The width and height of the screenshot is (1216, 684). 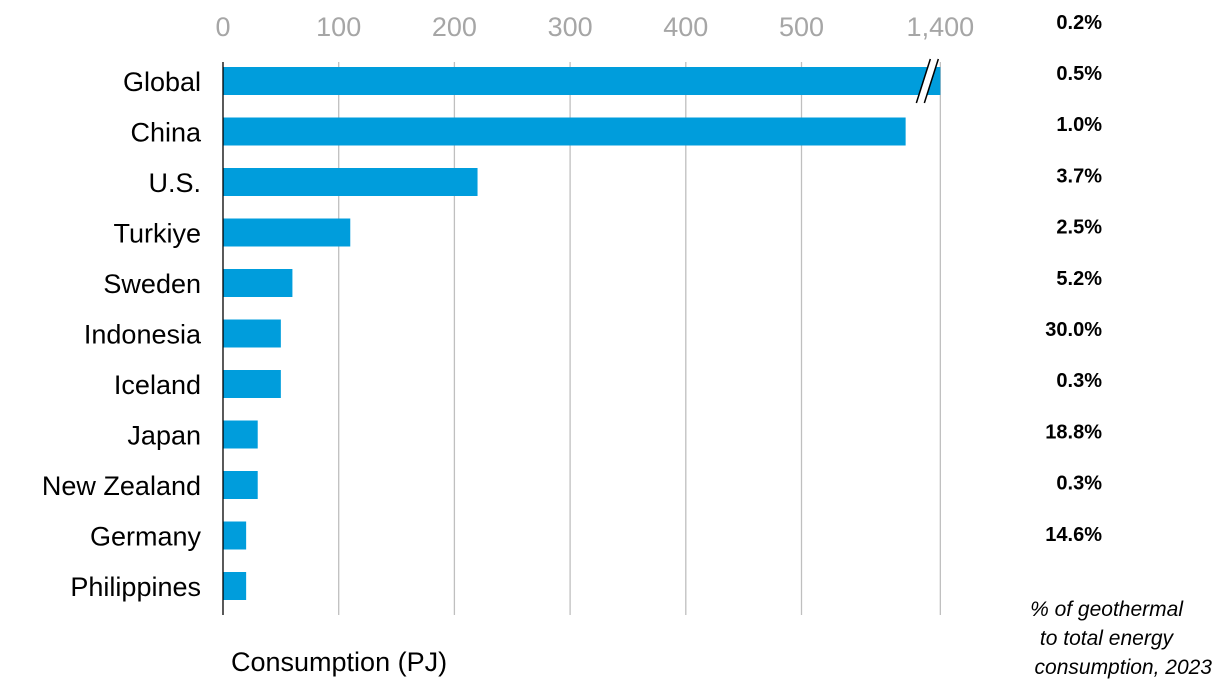 What do you see at coordinates (339, 662) in the screenshot?
I see `x-axis-label: Consumption (PJ)` at bounding box center [339, 662].